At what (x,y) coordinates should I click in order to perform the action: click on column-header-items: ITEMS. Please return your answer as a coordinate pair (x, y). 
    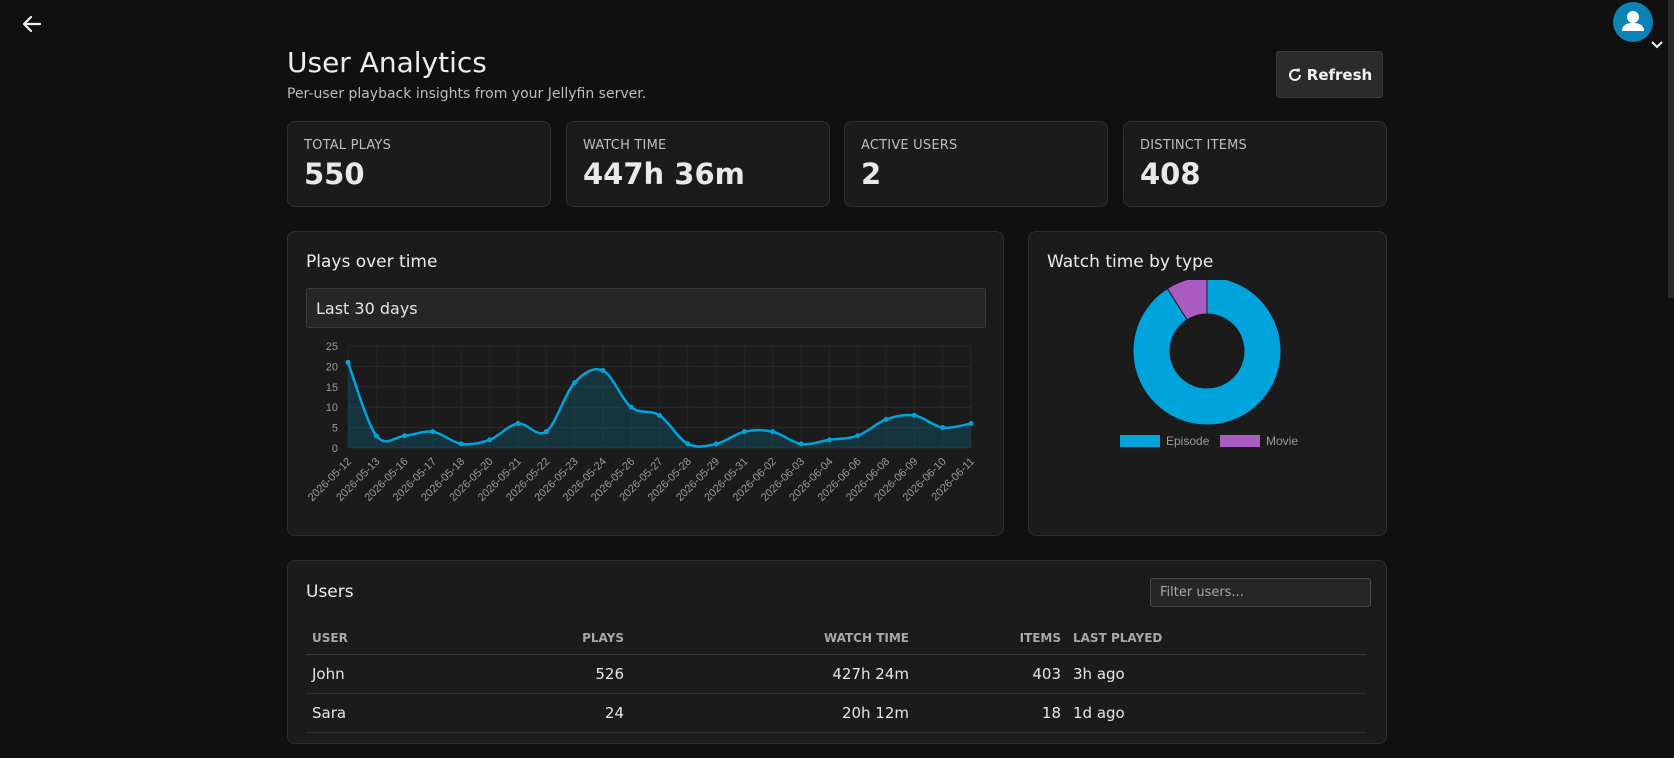
    Looking at the image, I should click on (991, 638).